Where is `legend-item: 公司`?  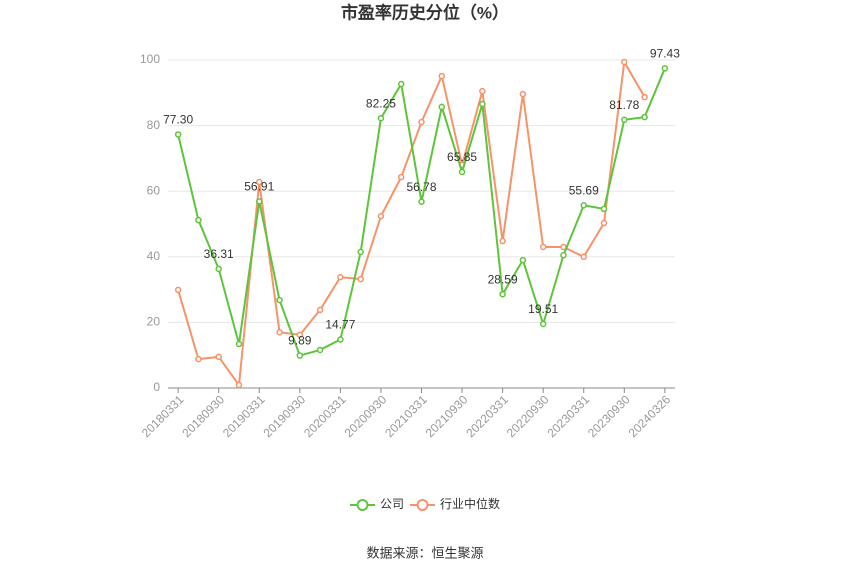 legend-item: 公司 is located at coordinates (377, 504).